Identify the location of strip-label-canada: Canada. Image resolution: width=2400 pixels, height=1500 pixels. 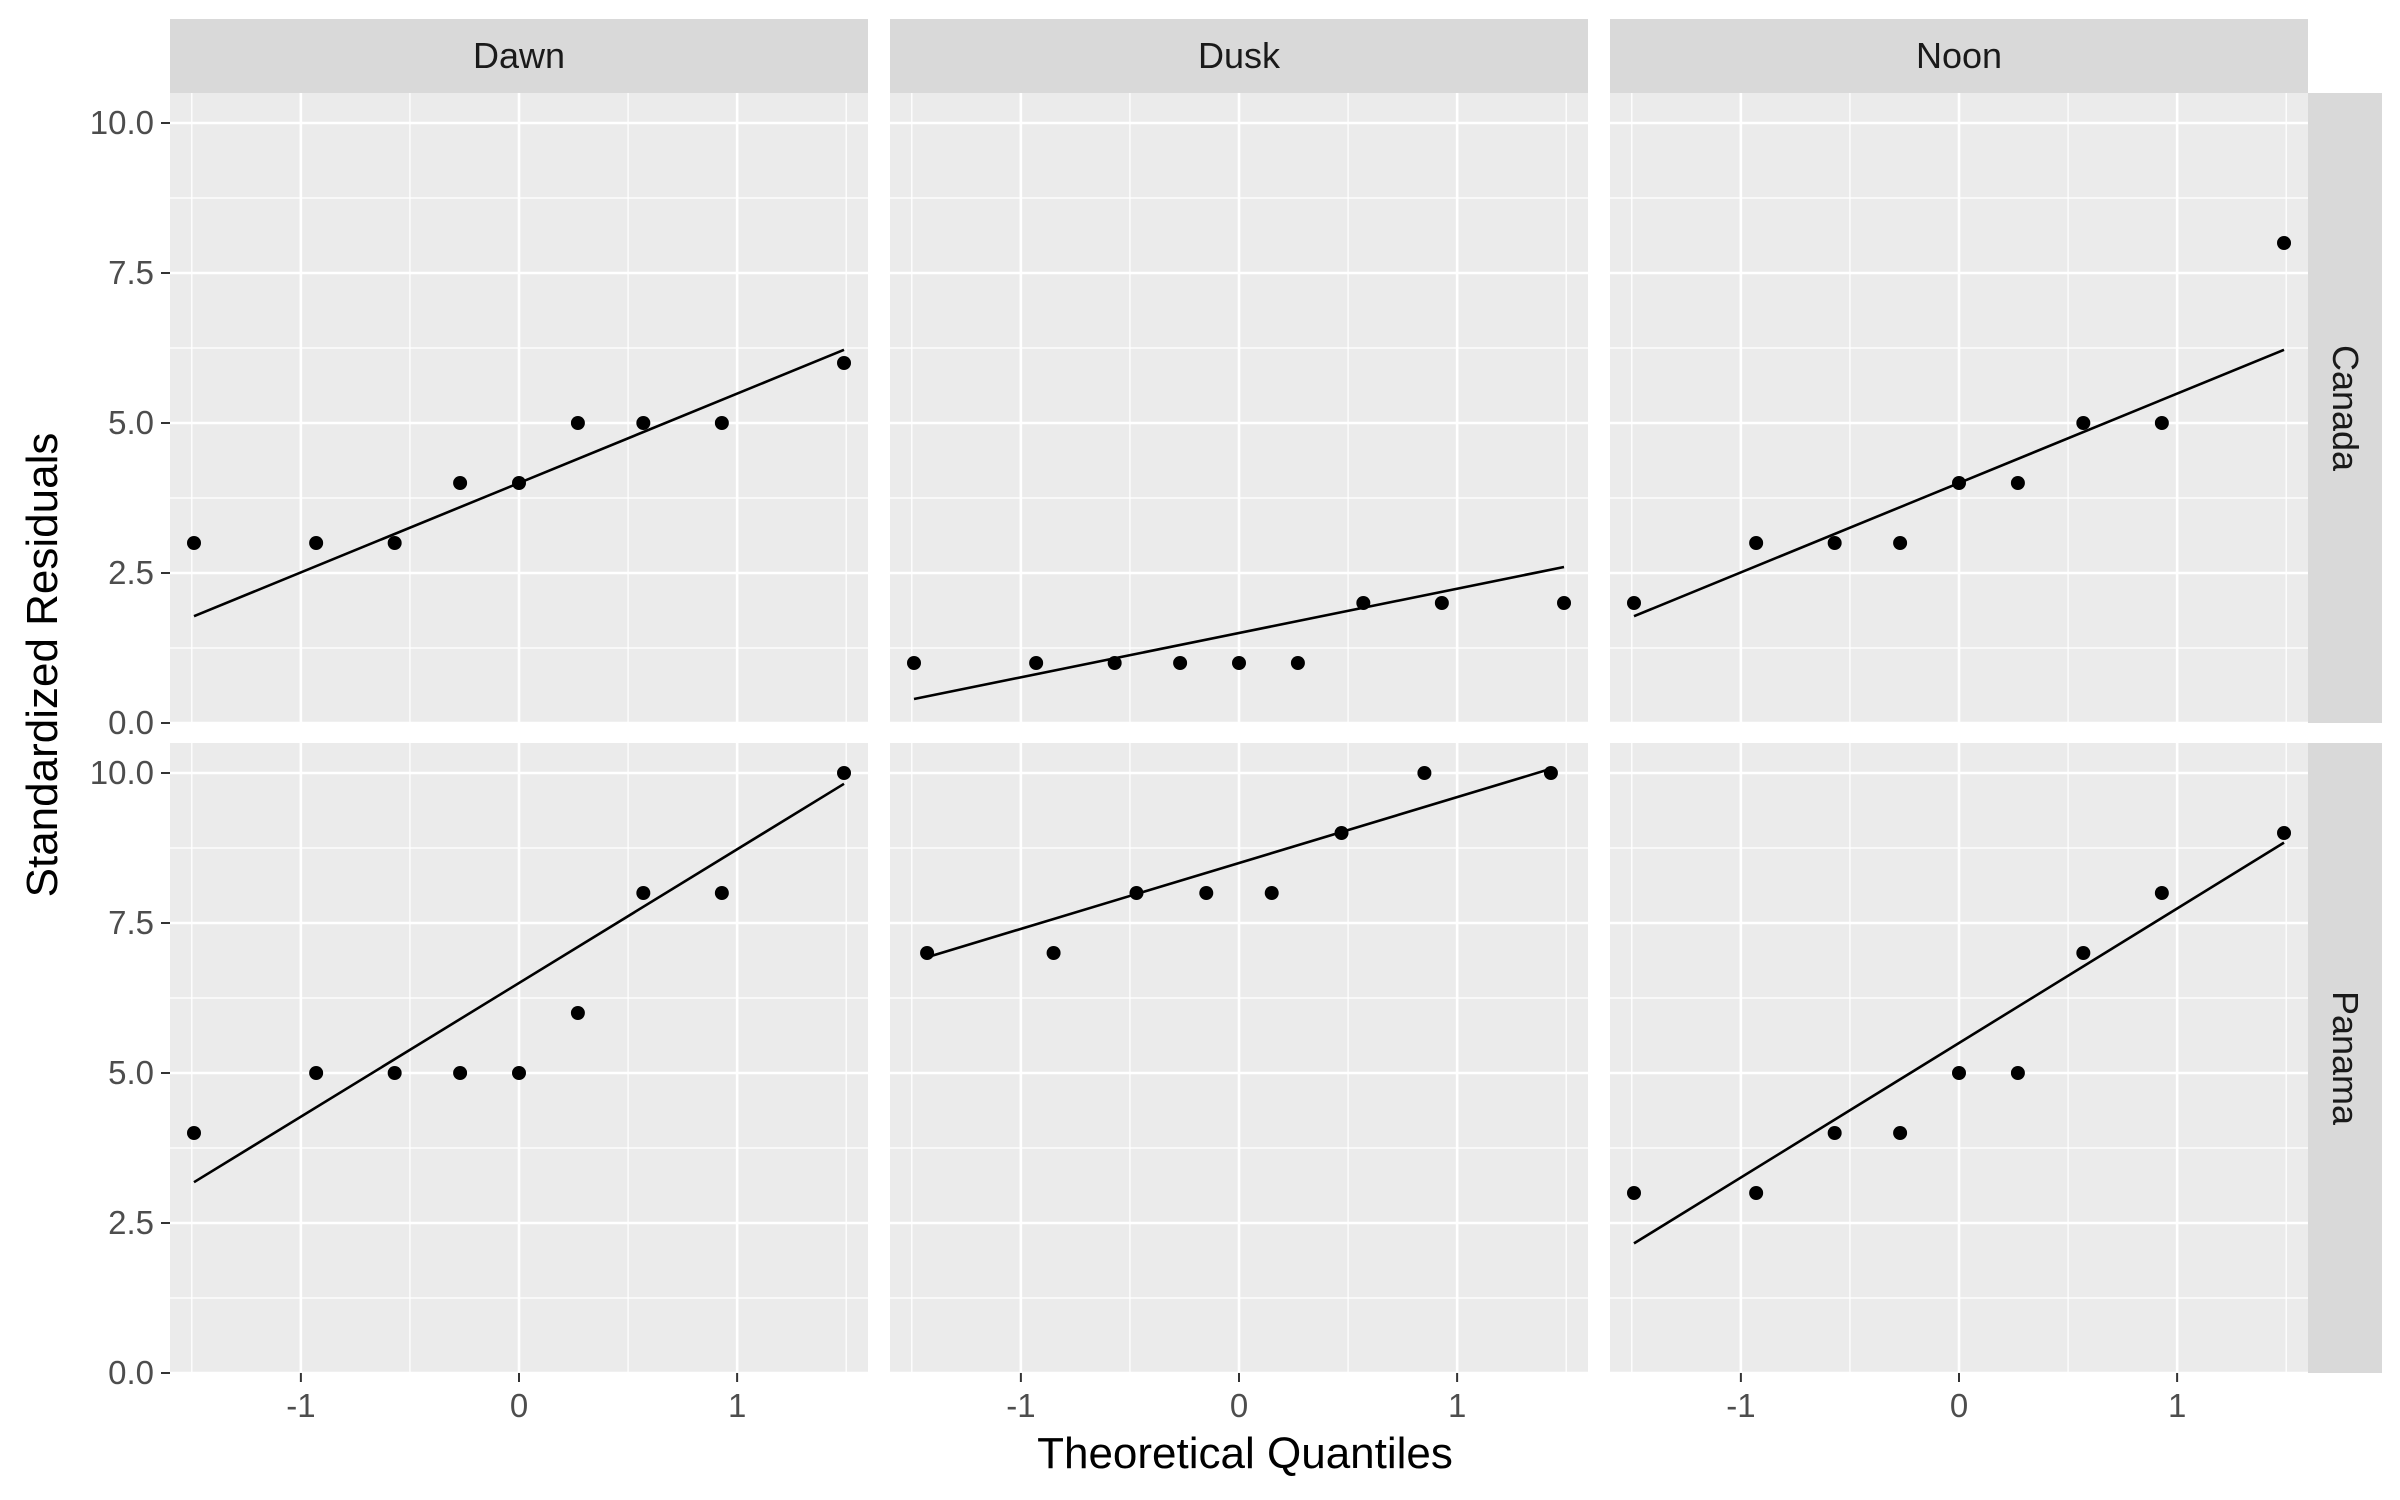
(2345, 408).